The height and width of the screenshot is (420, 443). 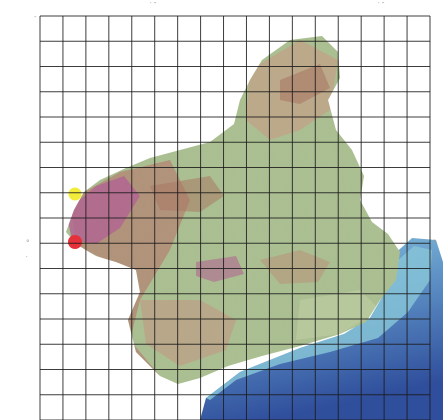 What do you see at coordinates (27, 259) in the screenshot?
I see `edge-mark-left-lower: ′` at bounding box center [27, 259].